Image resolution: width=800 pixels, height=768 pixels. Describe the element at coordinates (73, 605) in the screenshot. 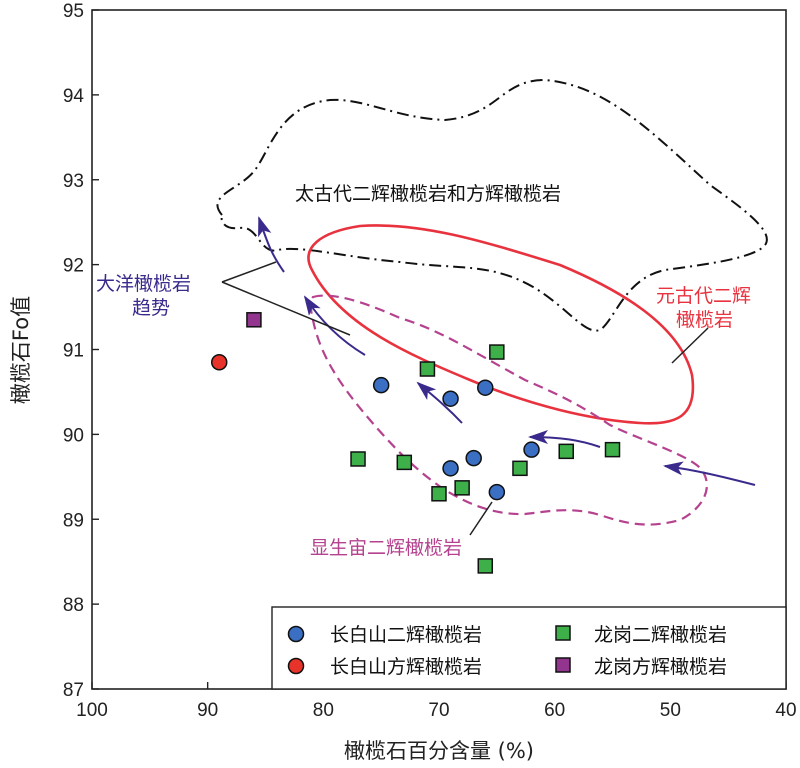

I see `y-tick-label: 88` at that location.